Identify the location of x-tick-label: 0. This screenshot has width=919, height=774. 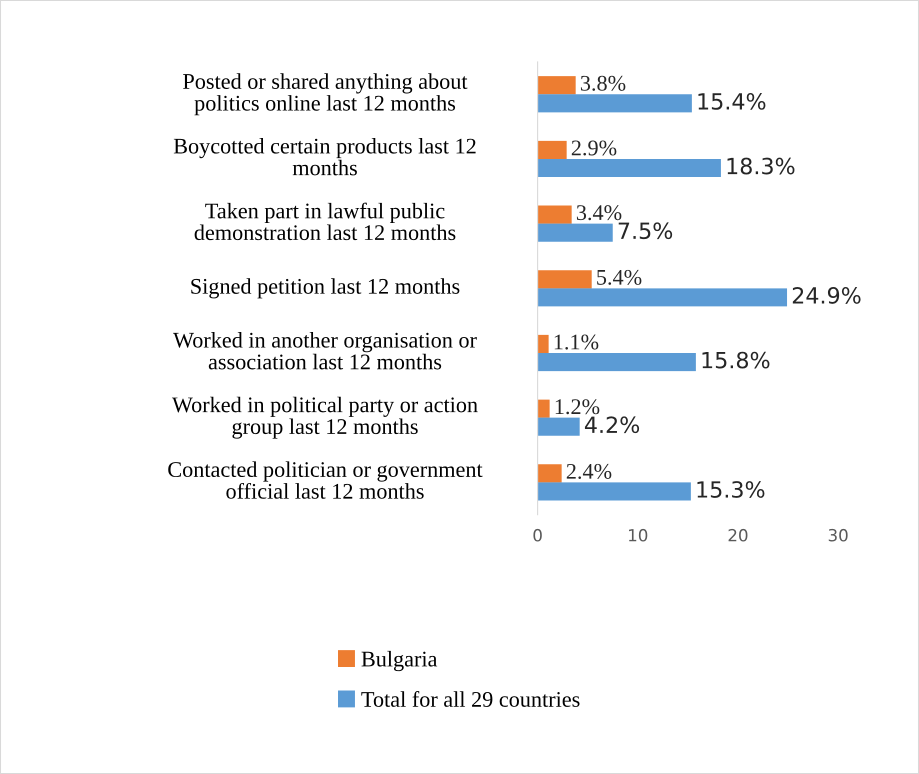
(537, 535).